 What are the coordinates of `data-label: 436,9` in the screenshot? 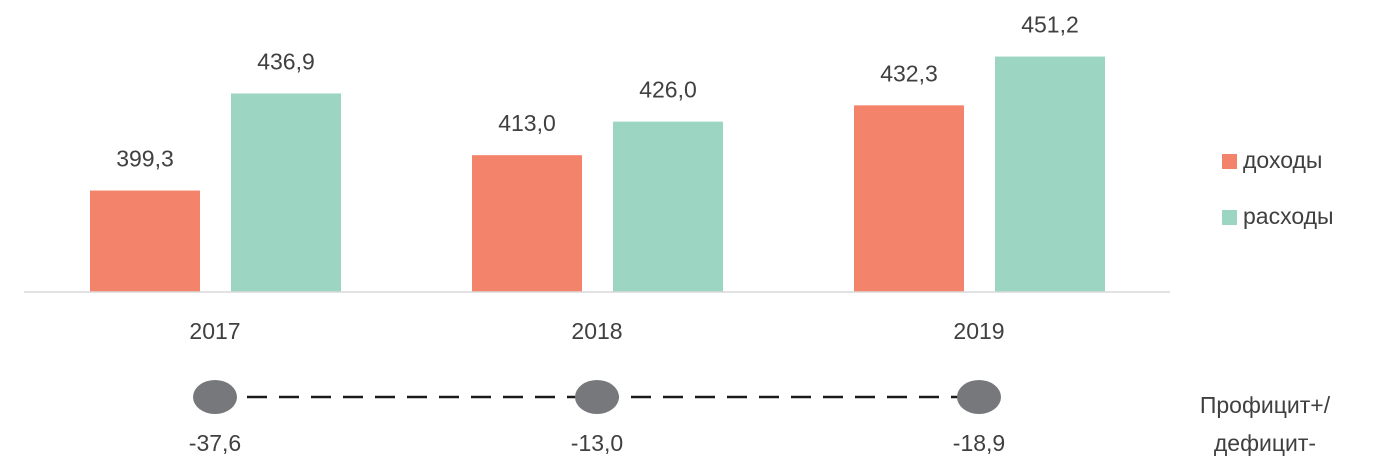 It's located at (286, 62).